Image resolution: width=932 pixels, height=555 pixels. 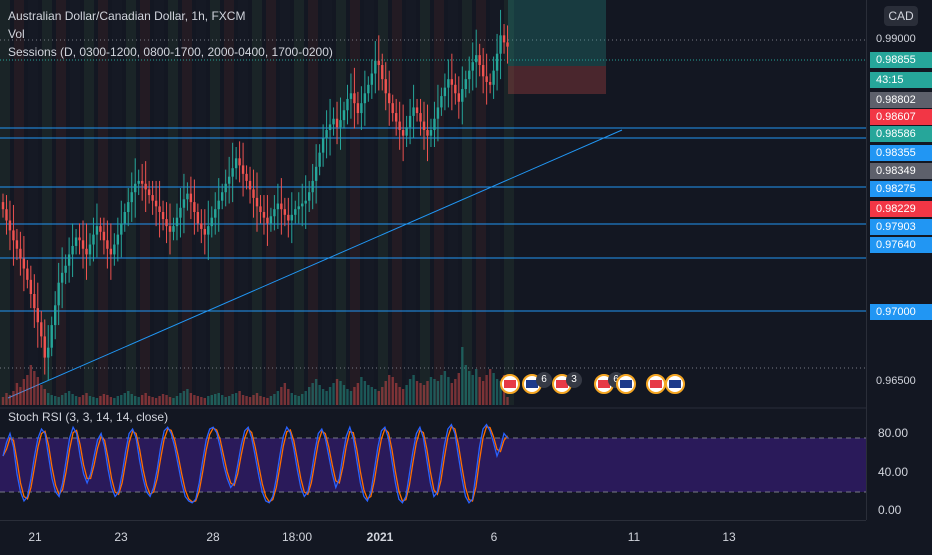 I want to click on price-label: 0.98275, so click(x=901, y=189).